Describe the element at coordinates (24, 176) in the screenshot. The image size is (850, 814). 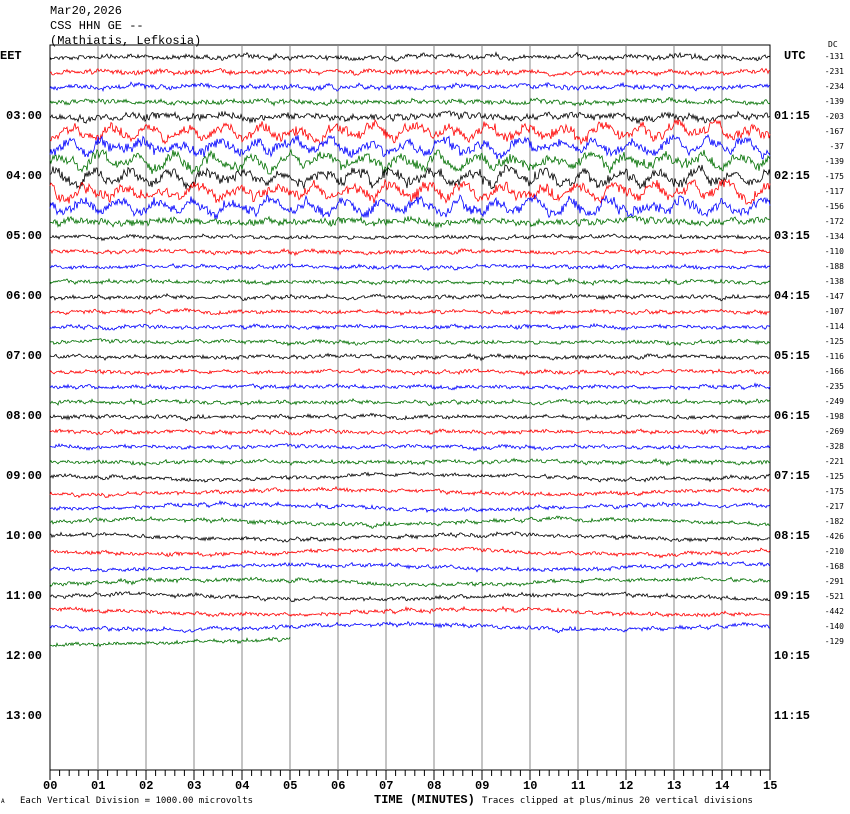
I see `left-hour-label: 04:00` at that location.